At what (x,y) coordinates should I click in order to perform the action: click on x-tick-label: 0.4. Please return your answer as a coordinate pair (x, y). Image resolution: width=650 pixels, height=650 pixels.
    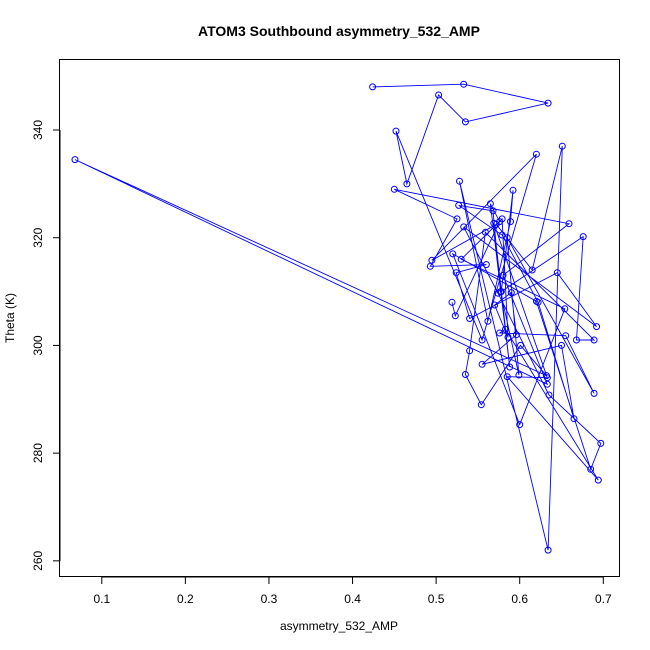
    Looking at the image, I should click on (352, 599).